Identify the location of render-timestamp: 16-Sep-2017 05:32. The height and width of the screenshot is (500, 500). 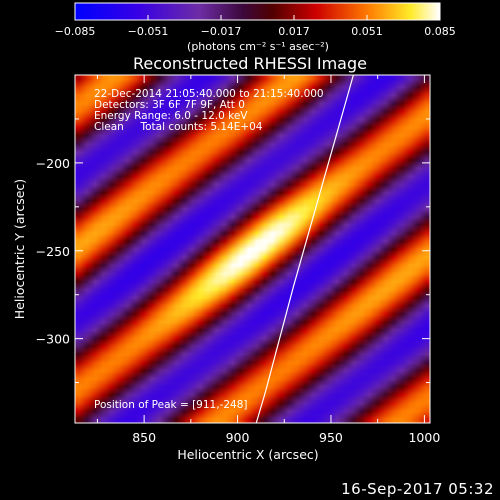
(417, 489).